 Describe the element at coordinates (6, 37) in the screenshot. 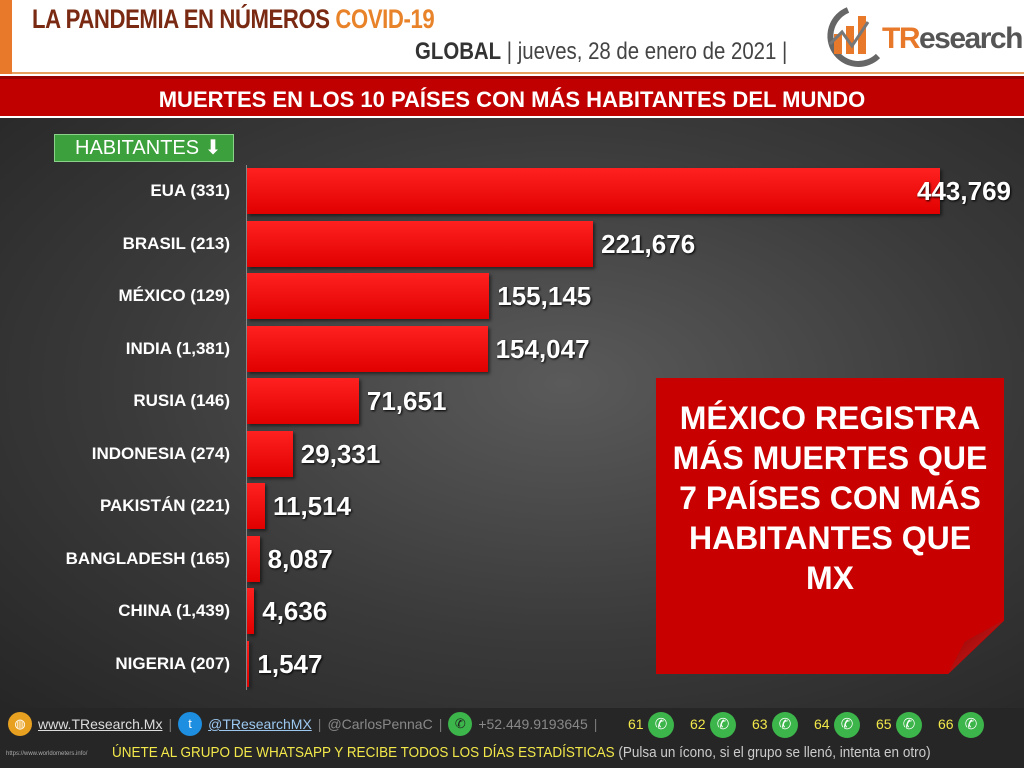

I see `accent-strip` at that location.